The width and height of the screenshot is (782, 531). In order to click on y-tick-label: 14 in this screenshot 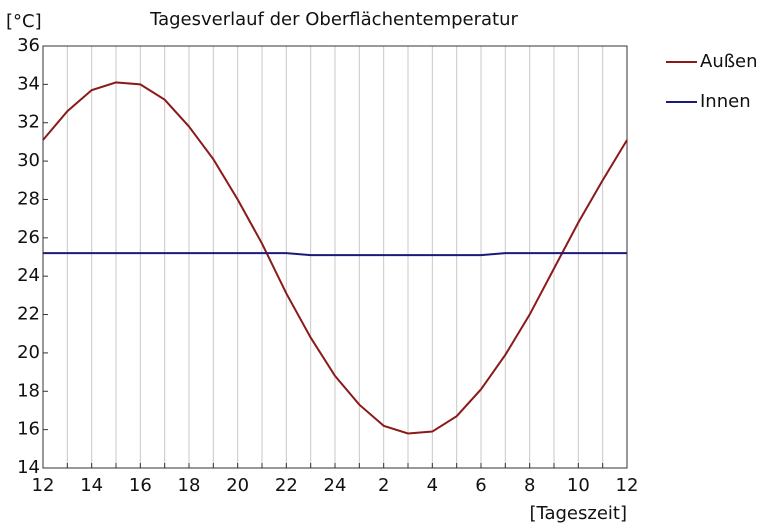, I will do `click(28, 467)`.